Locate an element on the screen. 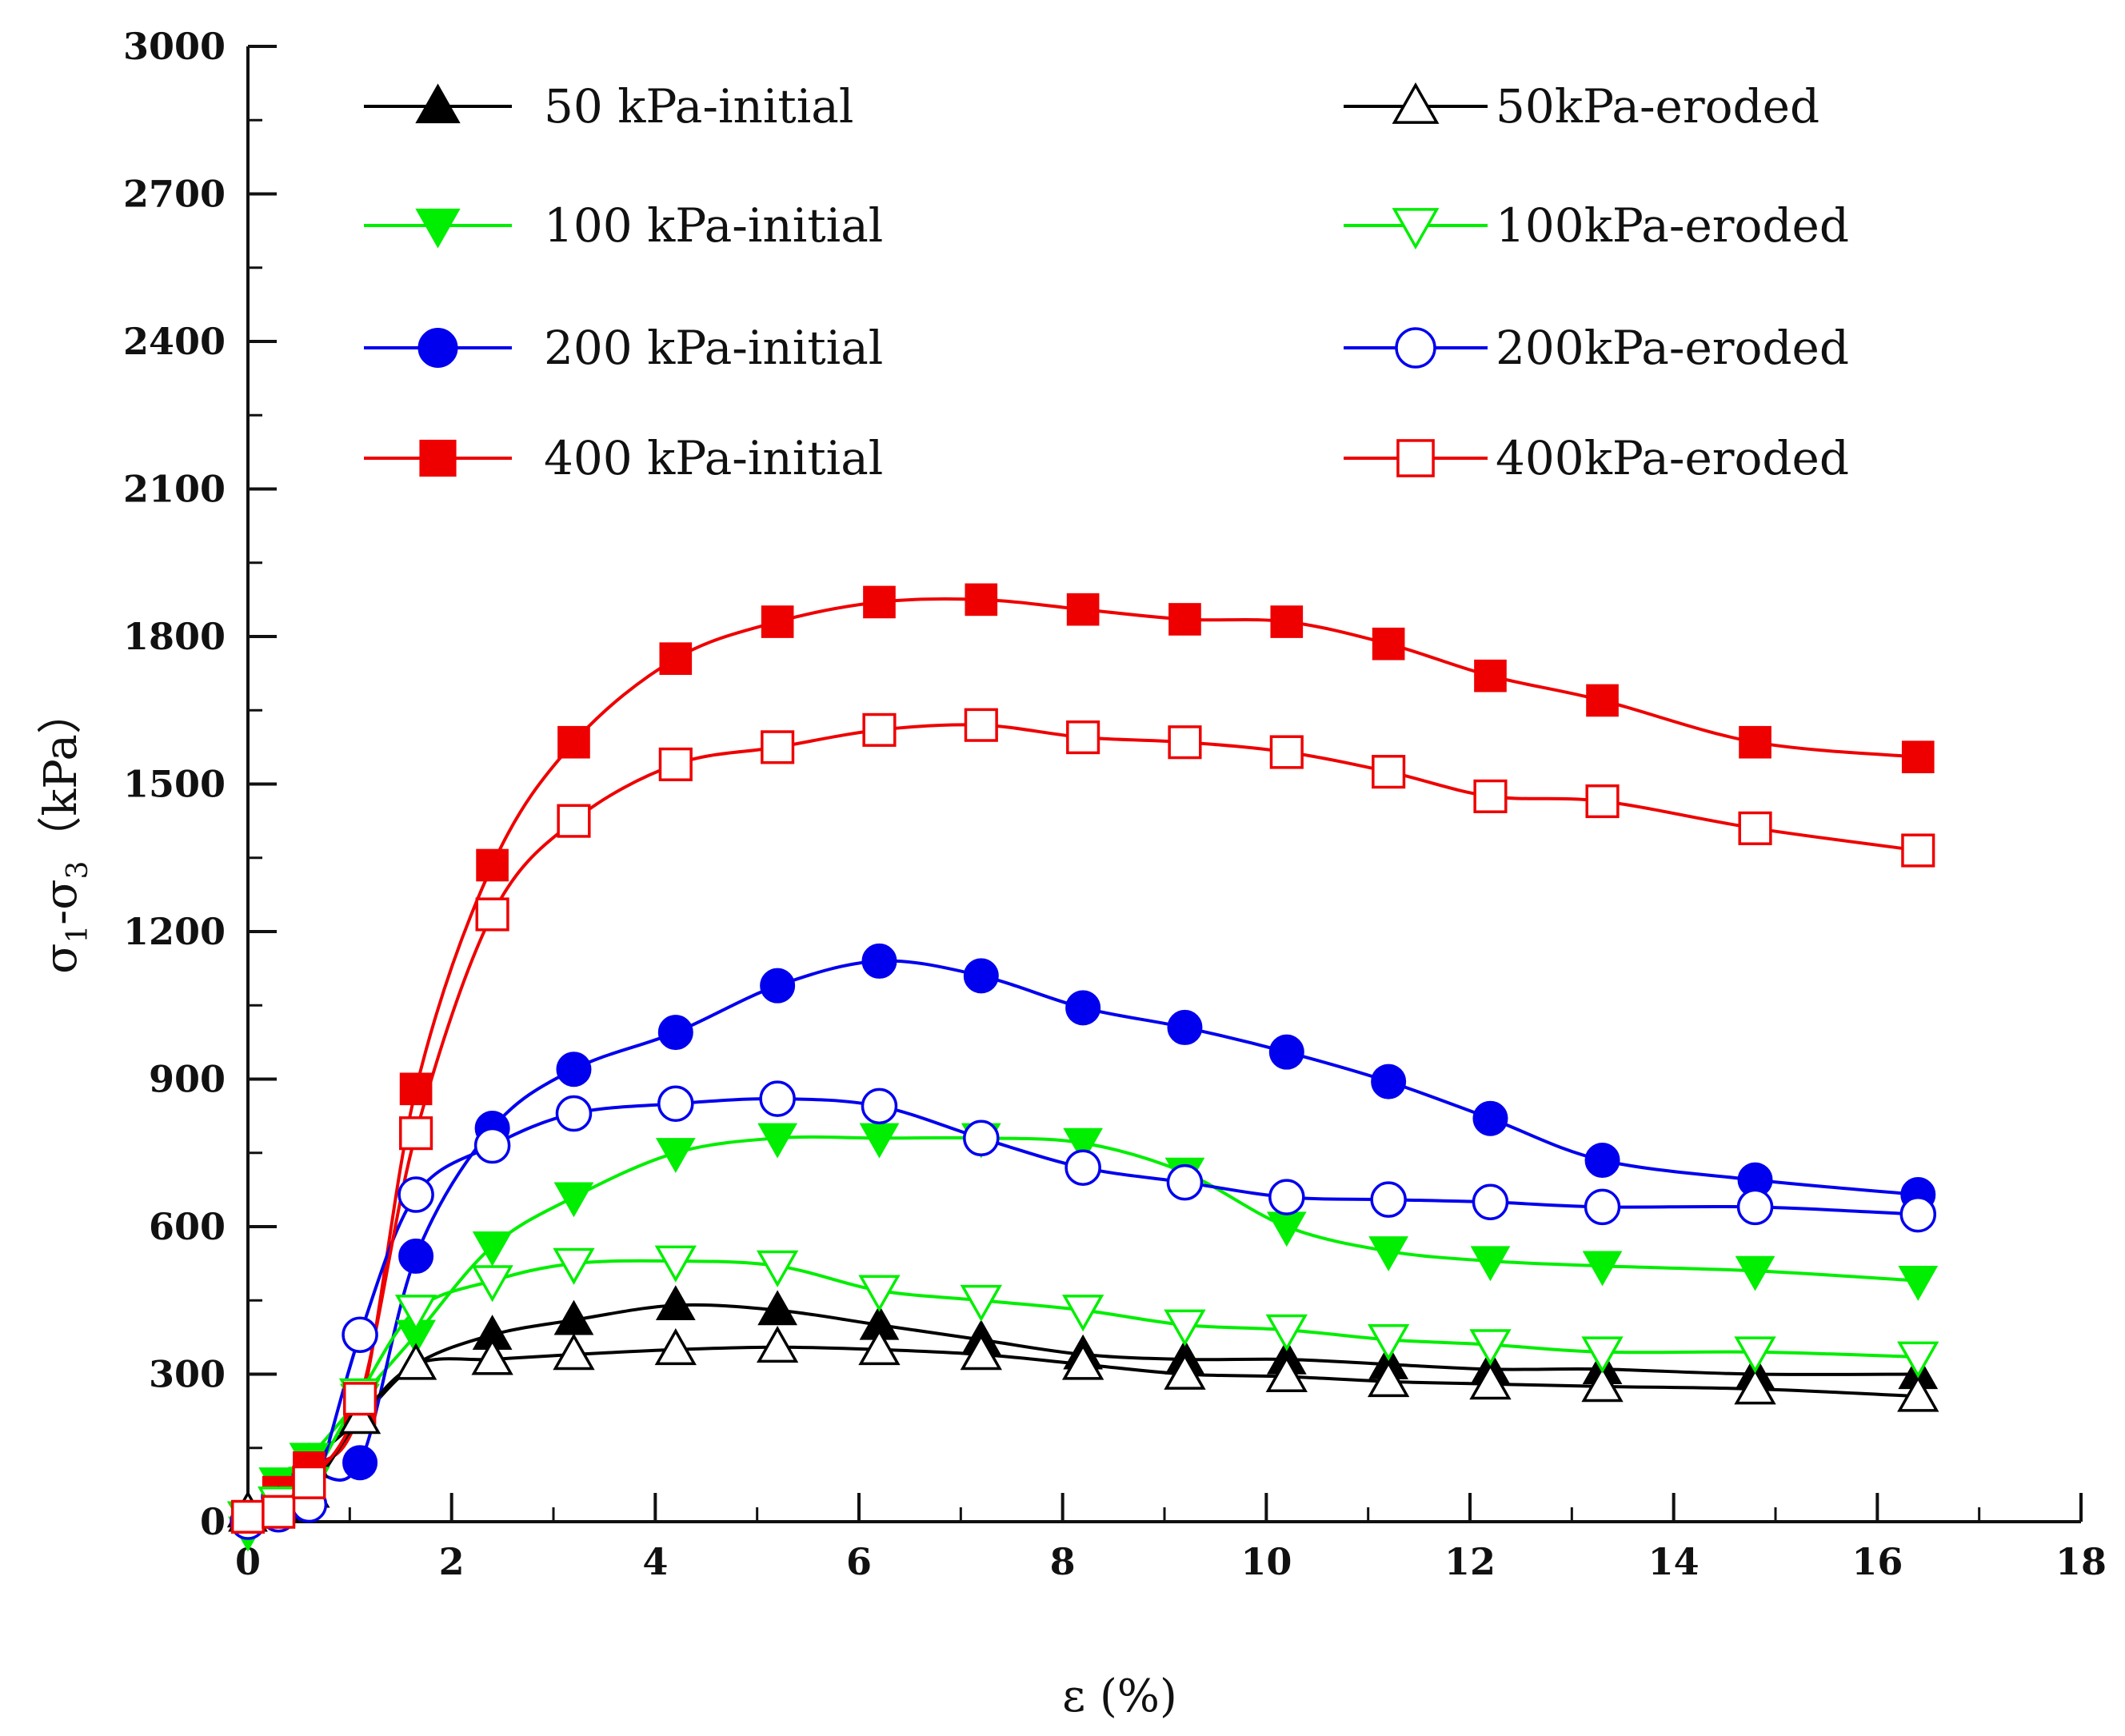 This screenshot has height=1736, width=2125. data-point-s0-p8 is located at coordinates (778, 1308).